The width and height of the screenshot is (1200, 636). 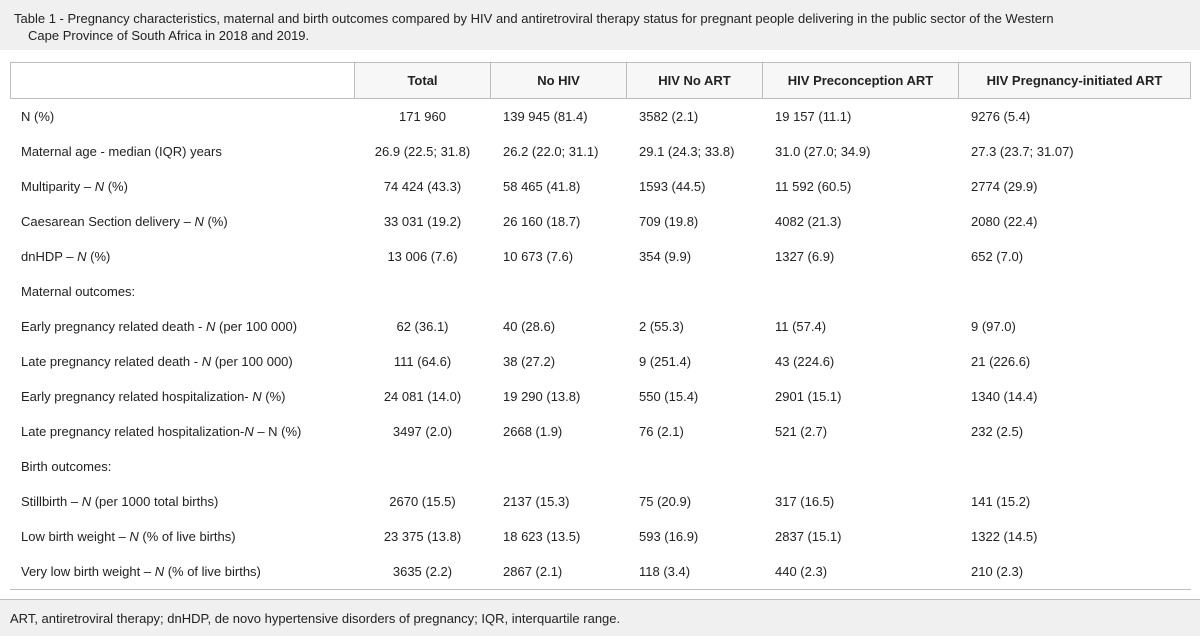 What do you see at coordinates (542, 396) in the screenshot?
I see `table-cell: 19 290 (13.8)` at bounding box center [542, 396].